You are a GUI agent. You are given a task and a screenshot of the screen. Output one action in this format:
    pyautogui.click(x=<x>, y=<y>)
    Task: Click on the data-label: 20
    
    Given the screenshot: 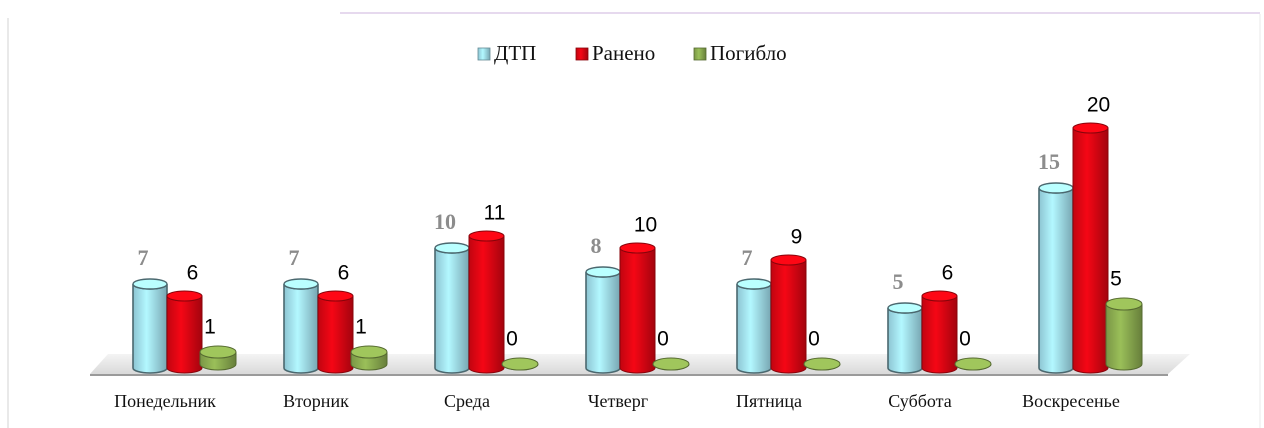 What is the action you would take?
    pyautogui.click(x=1098, y=105)
    